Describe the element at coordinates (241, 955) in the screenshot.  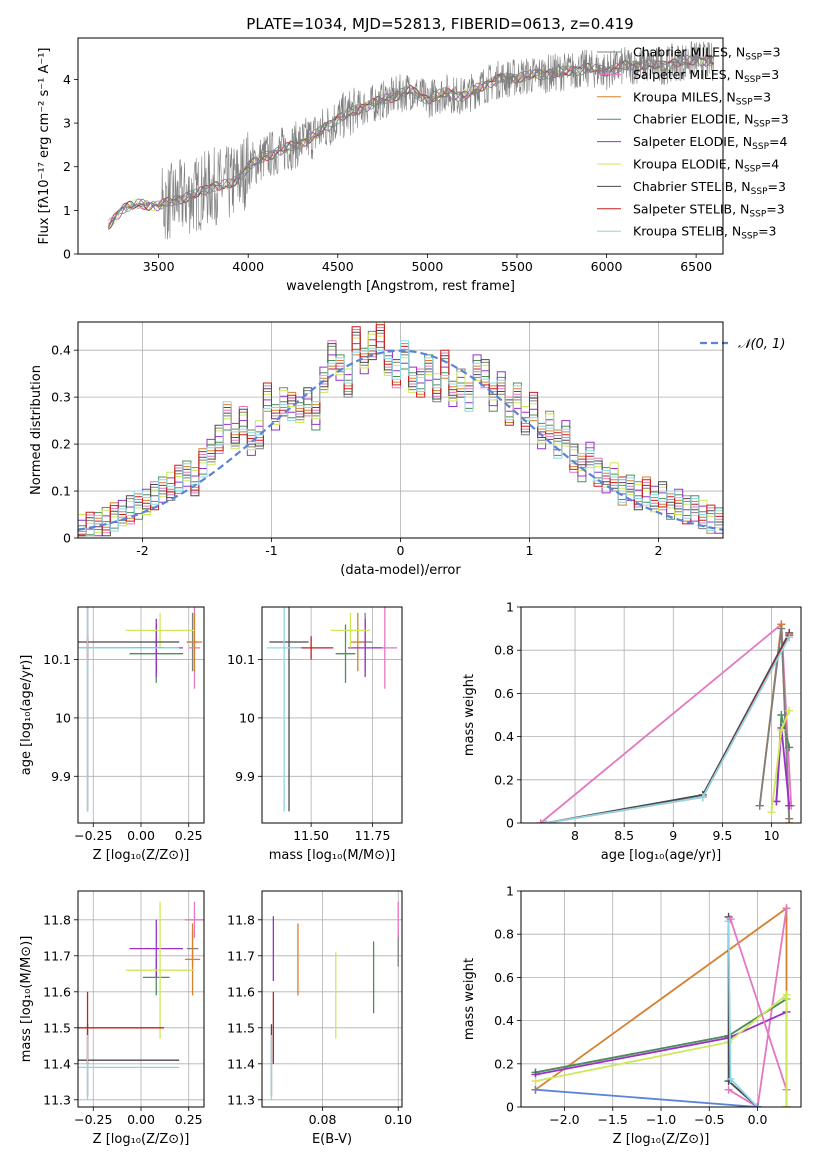
I see `y-tick-label: 11.7` at that location.